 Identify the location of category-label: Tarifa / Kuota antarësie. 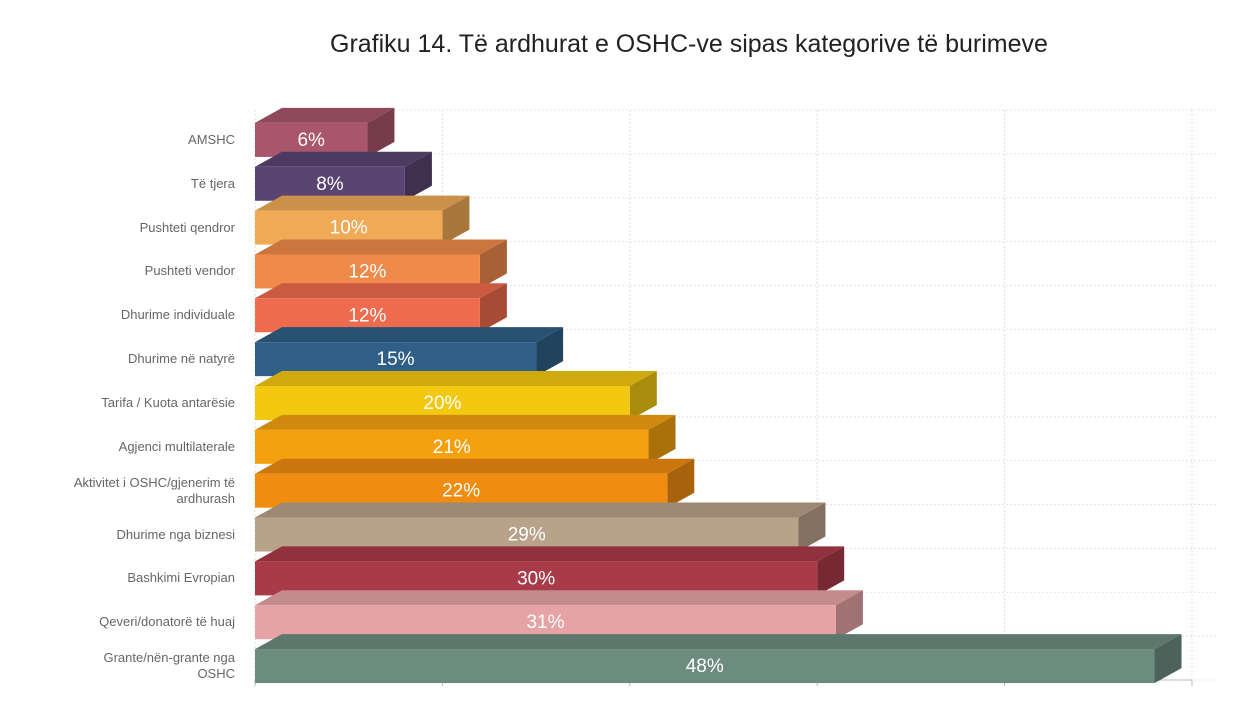
(168, 402).